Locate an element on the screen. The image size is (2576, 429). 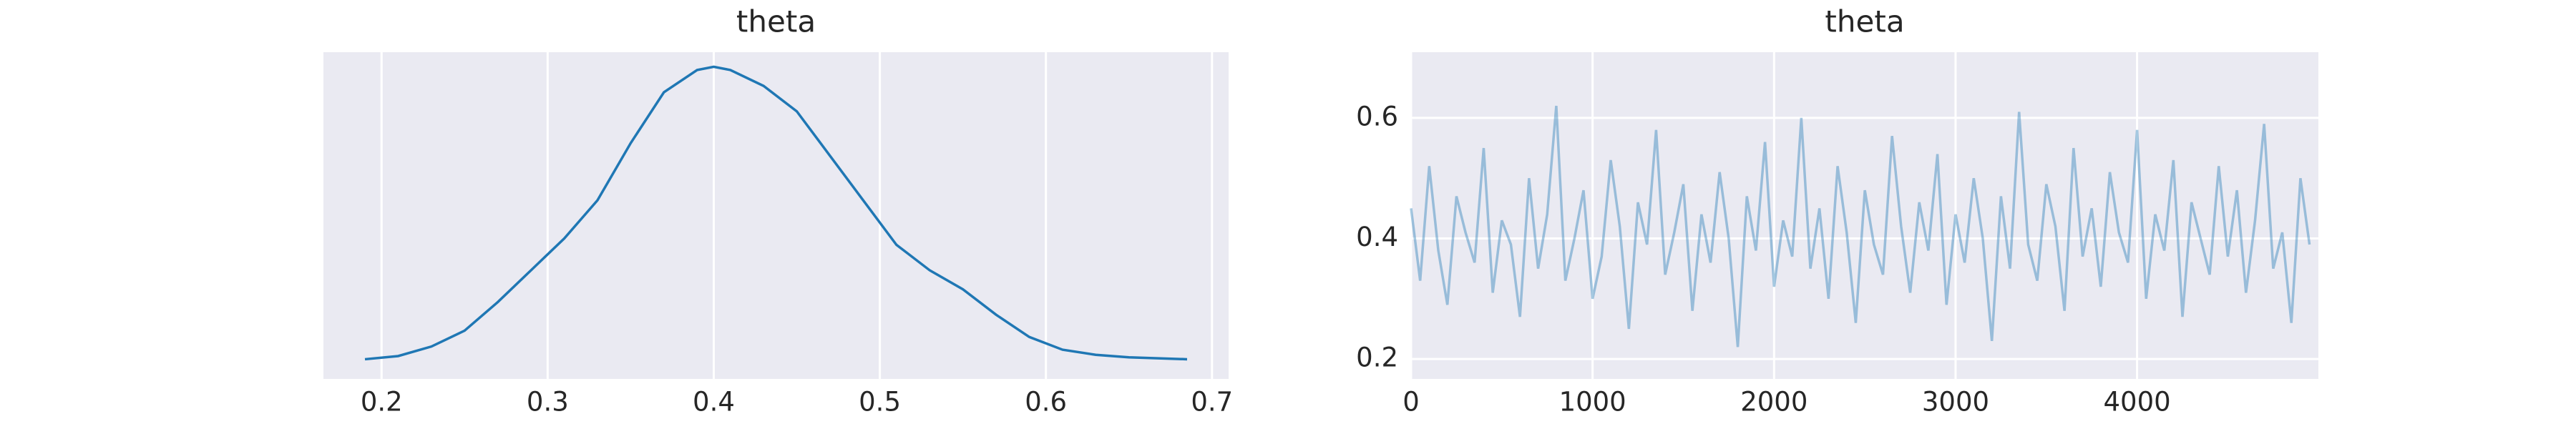
x-tick-label: 3000 is located at coordinates (1955, 402).